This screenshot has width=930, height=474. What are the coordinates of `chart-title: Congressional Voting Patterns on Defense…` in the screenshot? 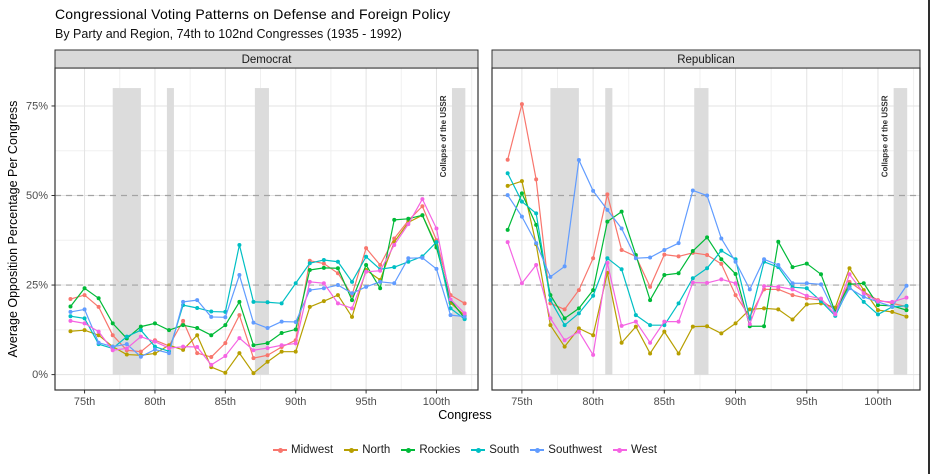 It's located at (253, 14).